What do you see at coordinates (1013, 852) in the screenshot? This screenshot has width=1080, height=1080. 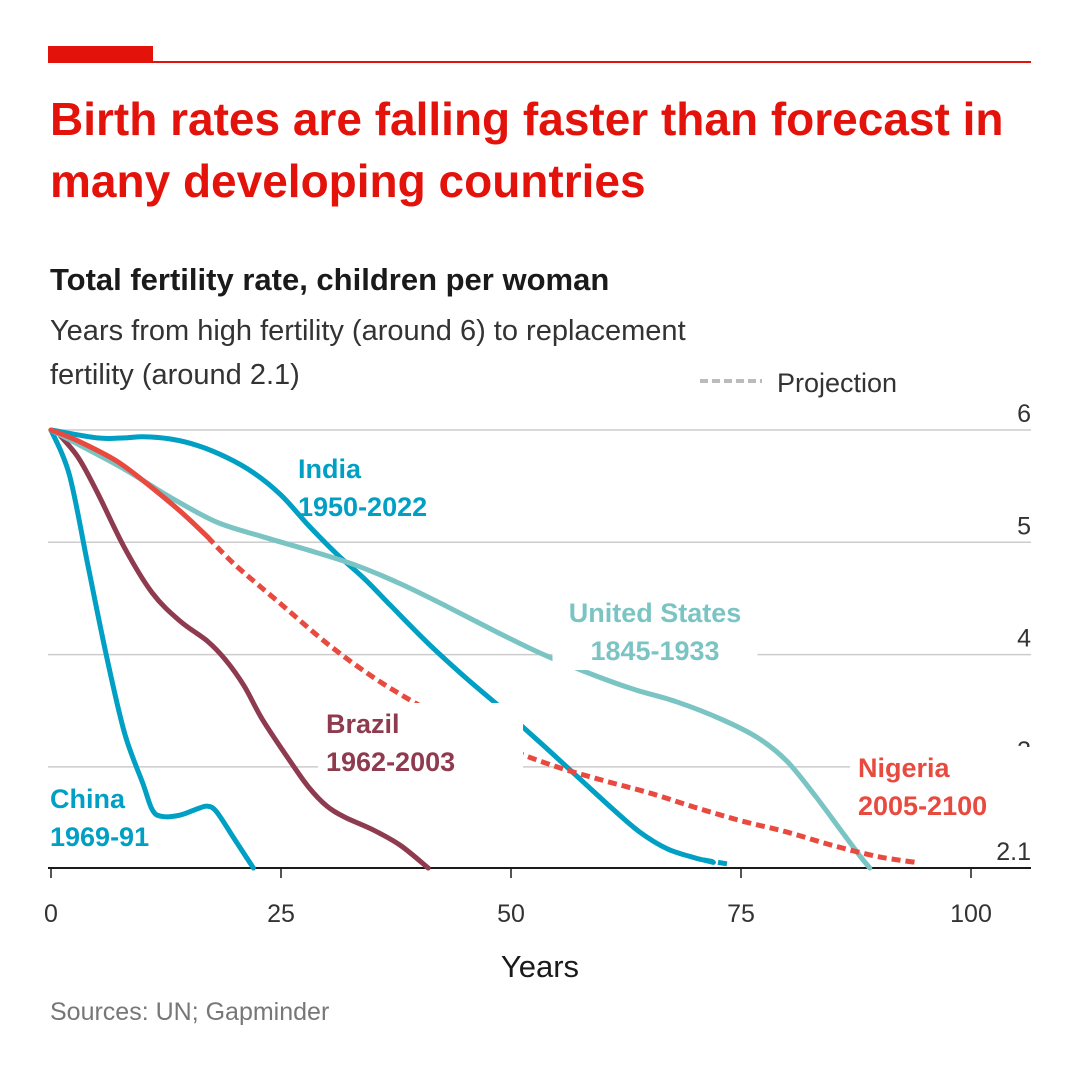 I see `y-tick-label-2.1: 2.1` at bounding box center [1013, 852].